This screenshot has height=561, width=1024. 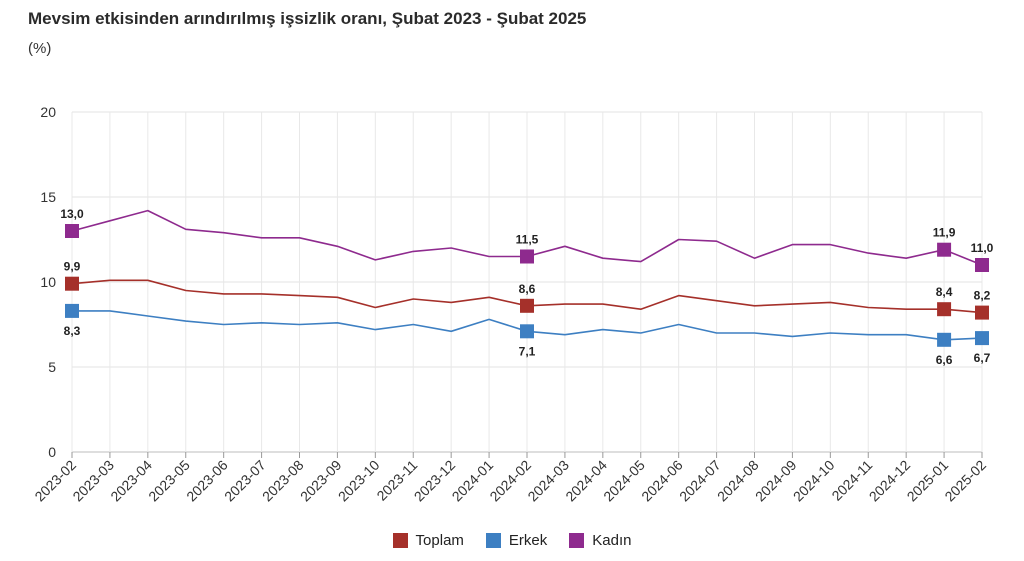 I want to click on data-label: 11,0, so click(x=982, y=248).